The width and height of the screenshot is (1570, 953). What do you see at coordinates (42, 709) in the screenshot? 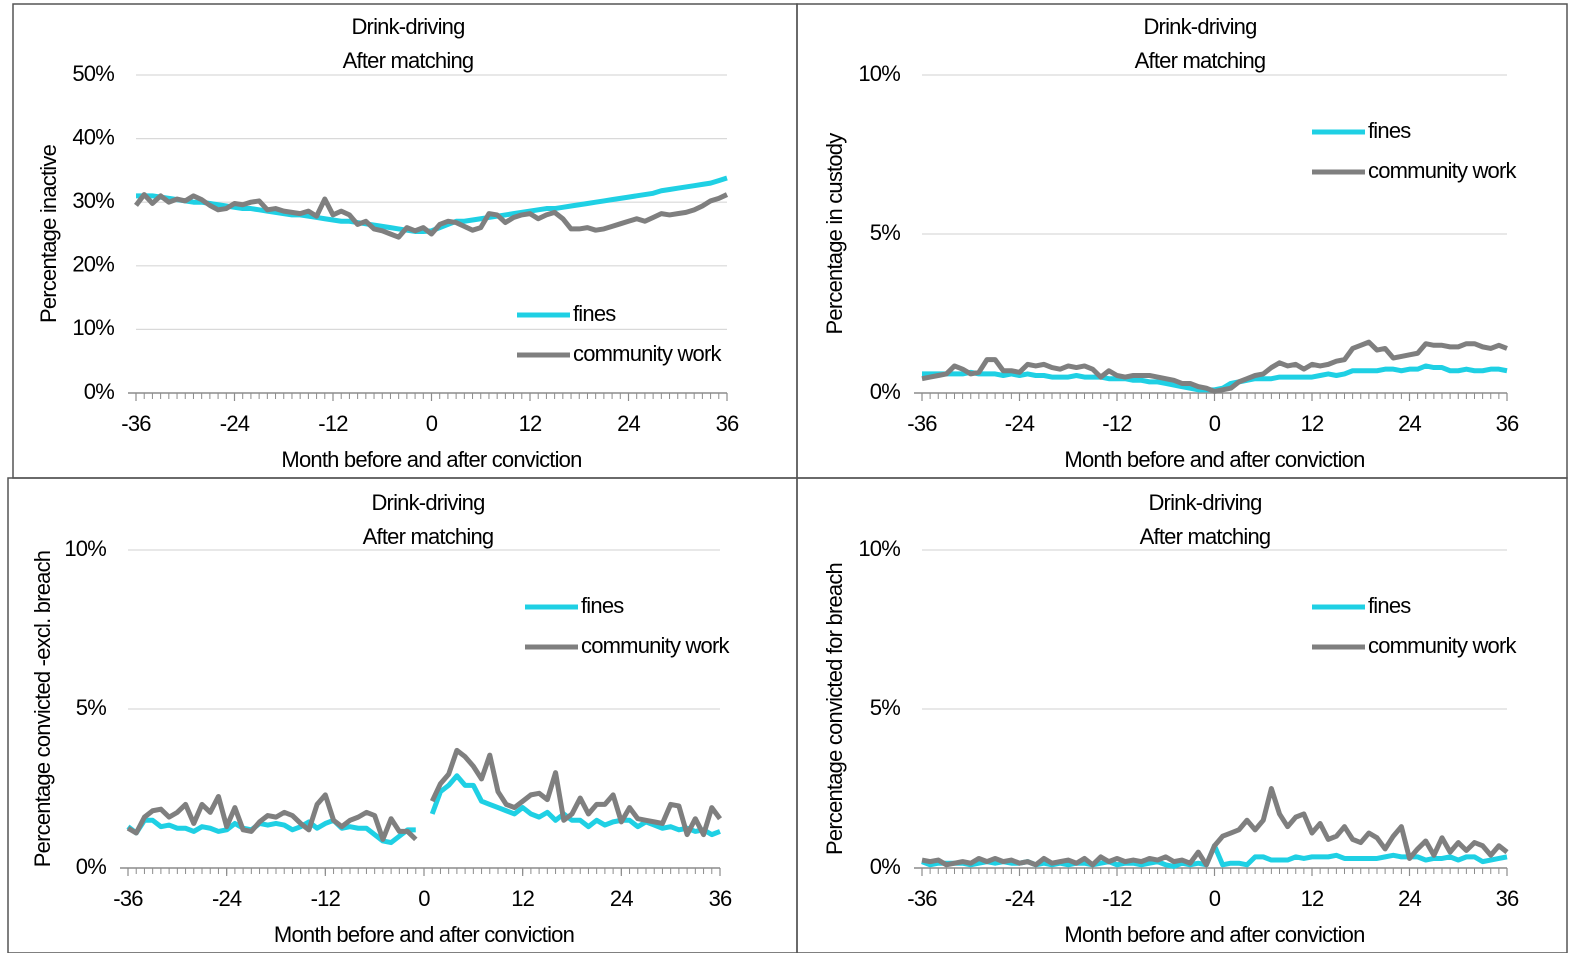
I see `y-axis-label: Percentage convicted -excl. breach` at bounding box center [42, 709].